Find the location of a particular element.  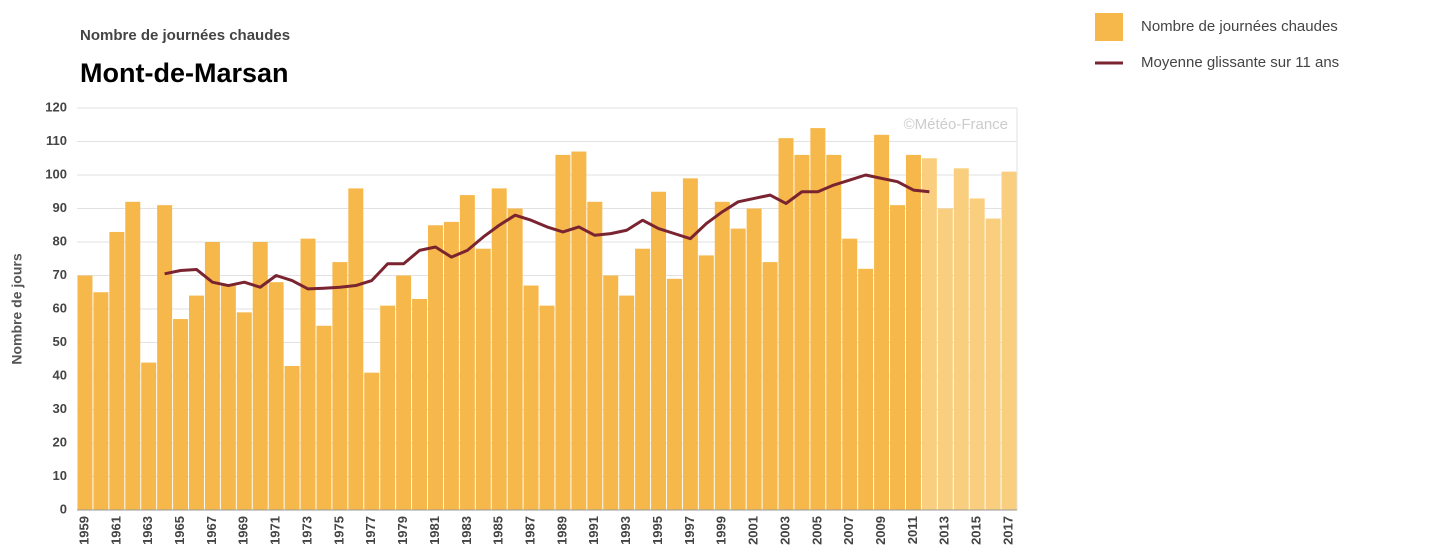

x-tick-label: 1995 is located at coordinates (657, 530).